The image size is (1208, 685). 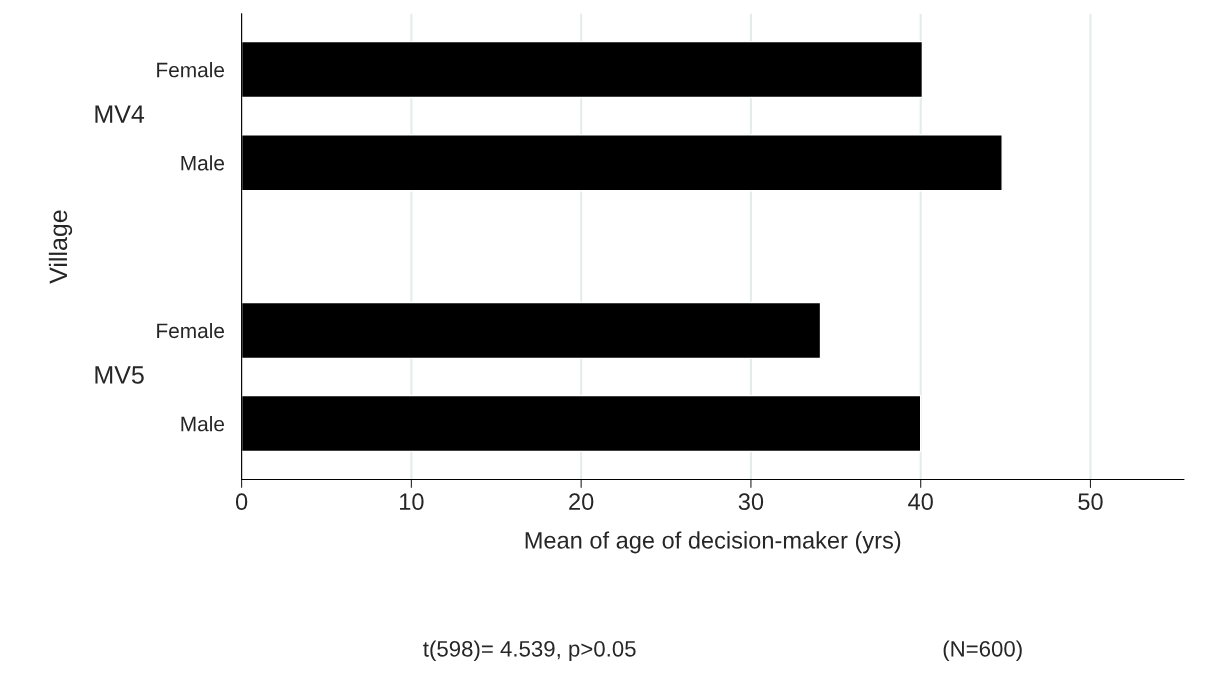 I want to click on text: (N=600), so click(x=982, y=651).